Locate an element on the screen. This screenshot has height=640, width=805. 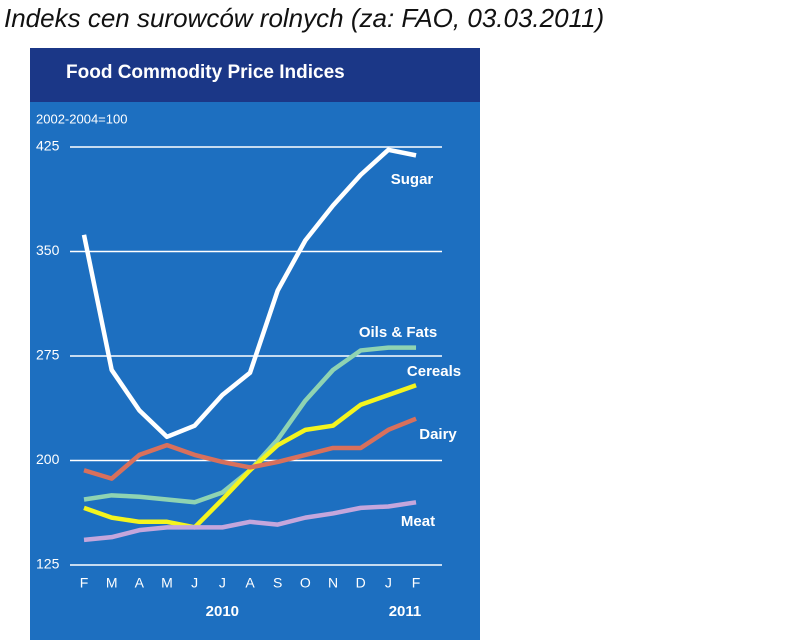
series-label: Oils & Fats is located at coordinates (398, 332).